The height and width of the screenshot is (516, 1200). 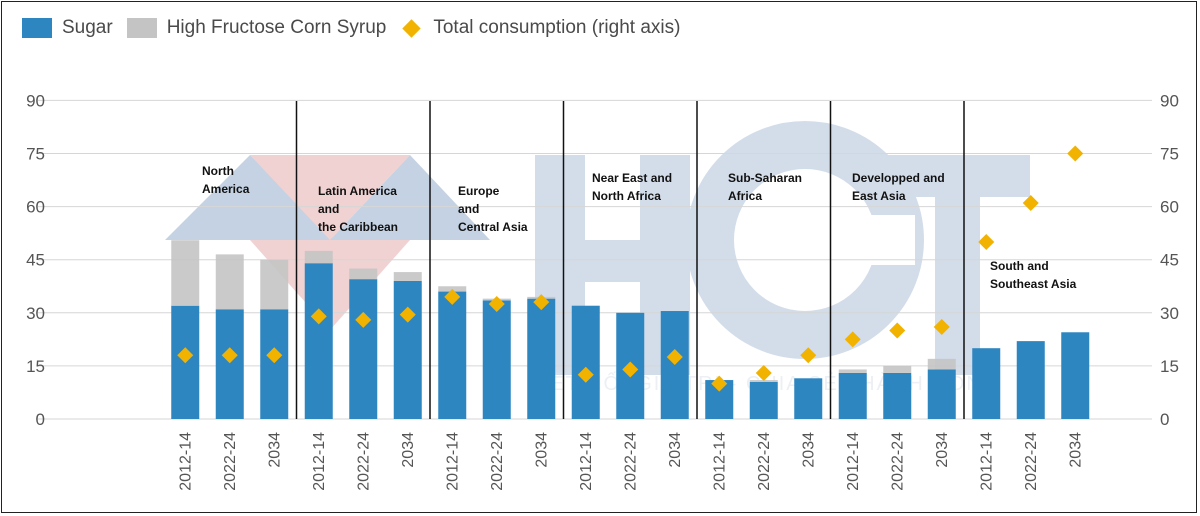 I want to click on y-tick-label-left: 15, so click(x=35, y=366).